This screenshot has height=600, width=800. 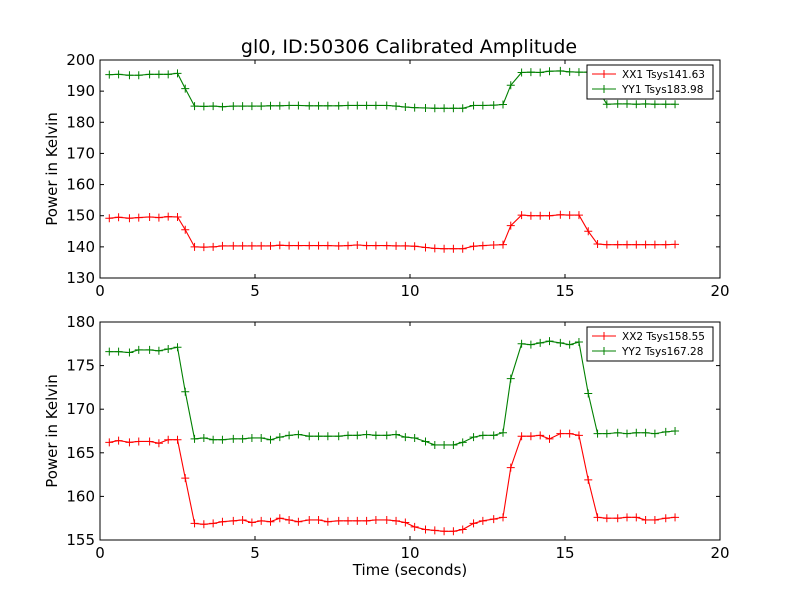 What do you see at coordinates (650, 344) in the screenshot?
I see `legend-box` at bounding box center [650, 344].